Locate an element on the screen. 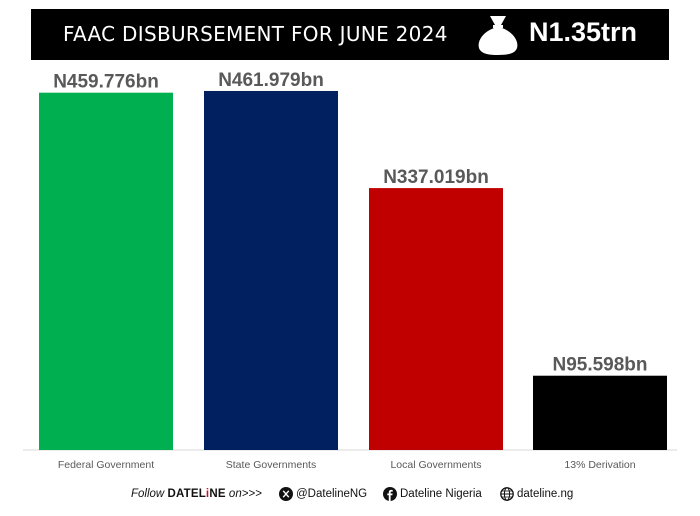 The image size is (700, 516). category-label-local-governments: Local Governments is located at coordinates (435, 465).